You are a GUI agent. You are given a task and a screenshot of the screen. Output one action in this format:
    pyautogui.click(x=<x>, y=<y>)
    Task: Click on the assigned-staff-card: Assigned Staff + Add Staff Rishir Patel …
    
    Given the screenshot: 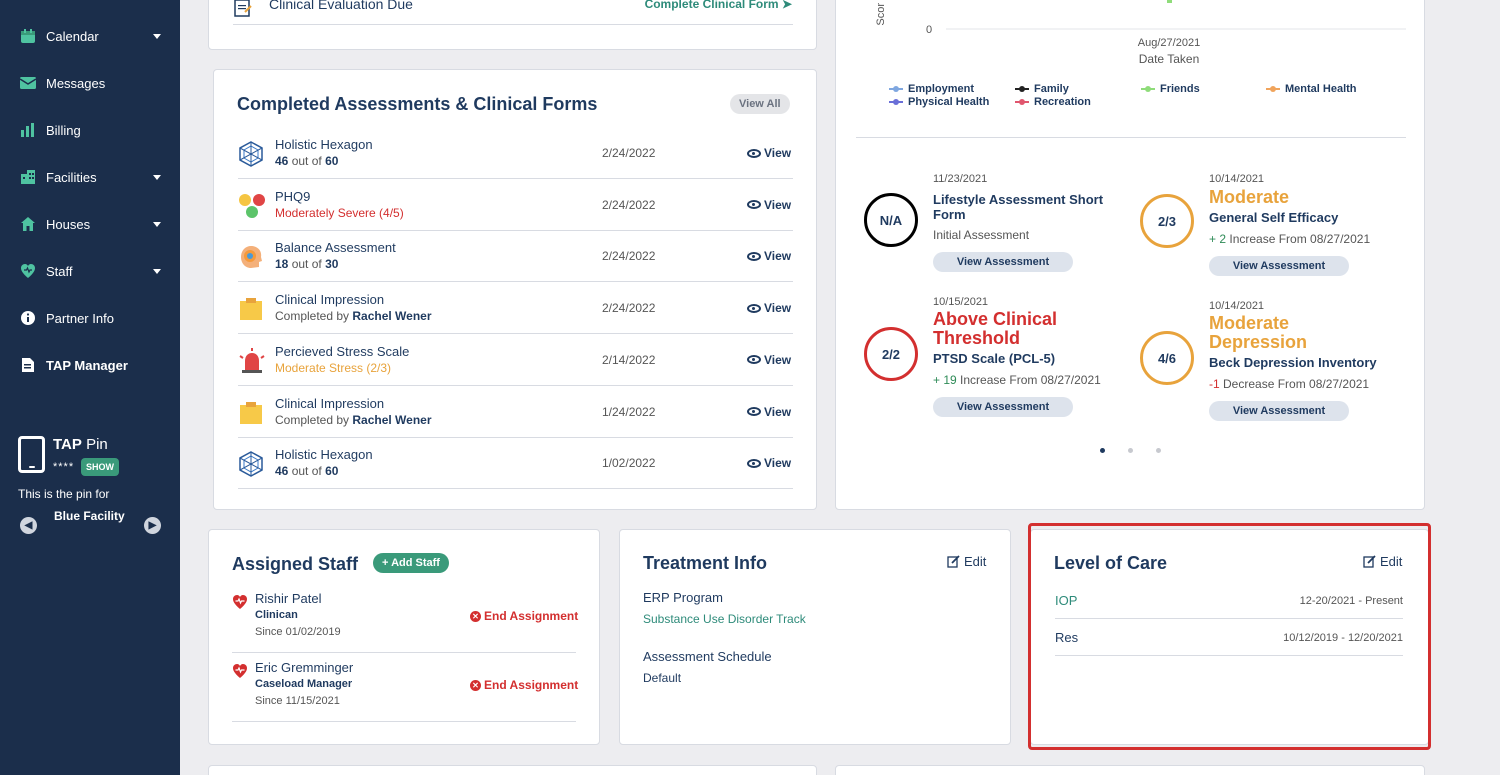 What is the action you would take?
    pyautogui.click(x=404, y=637)
    